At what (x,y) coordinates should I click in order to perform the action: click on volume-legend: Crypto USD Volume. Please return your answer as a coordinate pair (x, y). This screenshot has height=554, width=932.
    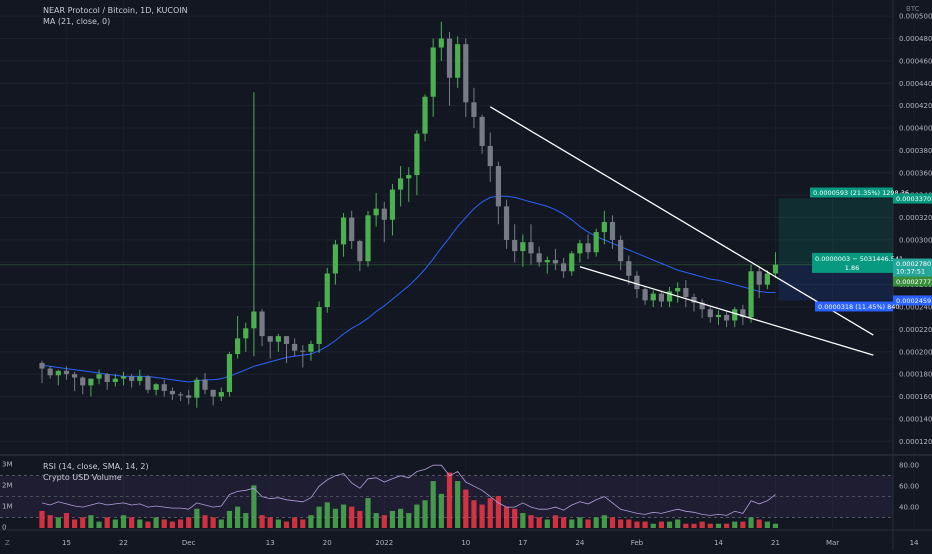
    Looking at the image, I should click on (82, 477).